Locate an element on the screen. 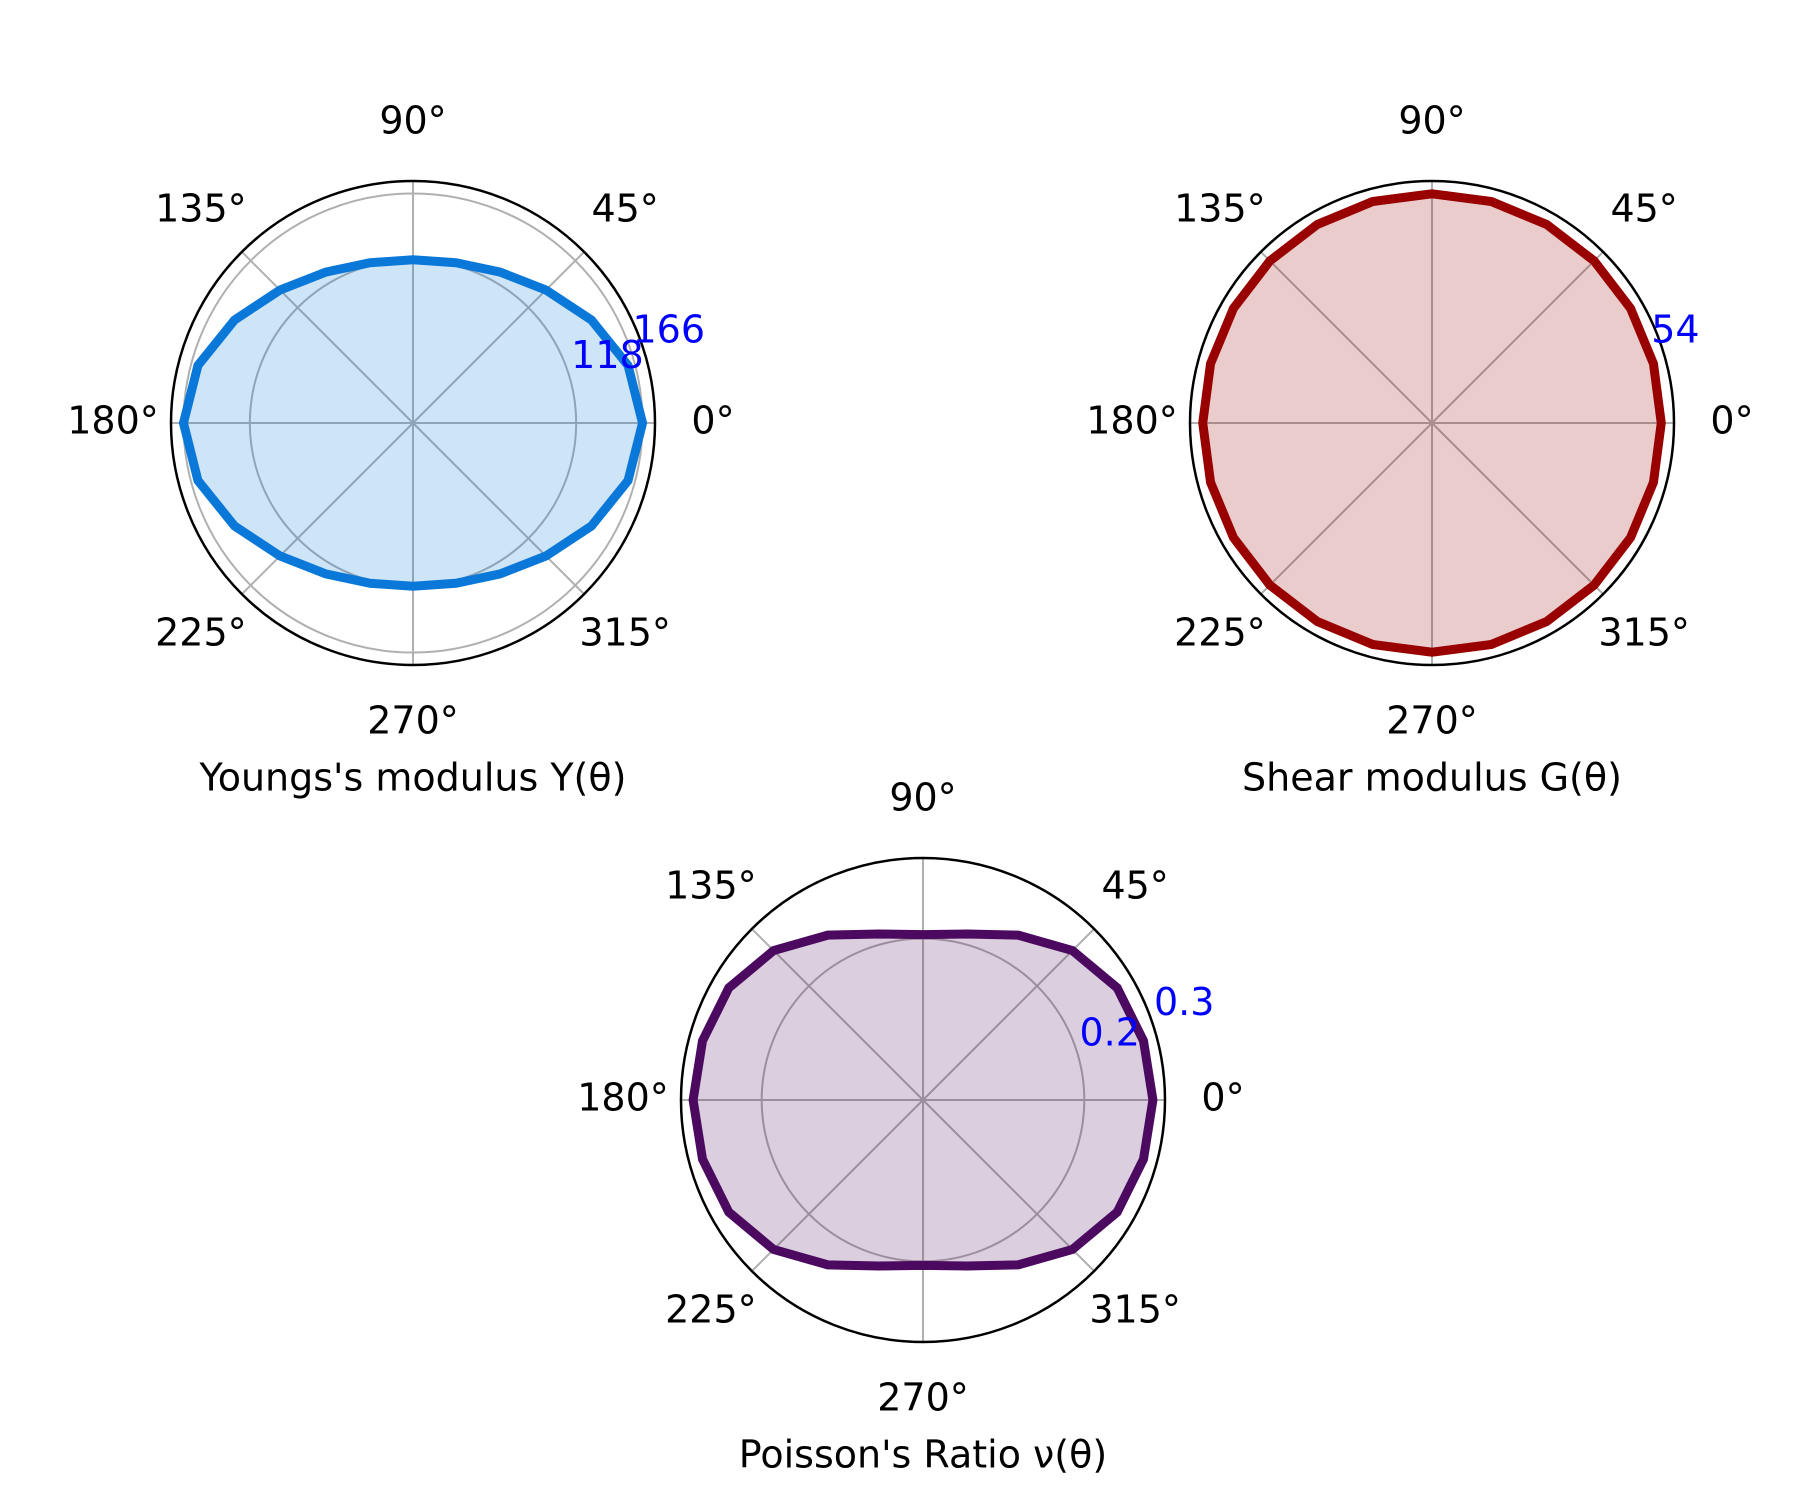 This screenshot has width=1800, height=1500. radial-tick-label: 0.3 is located at coordinates (1184, 1002).